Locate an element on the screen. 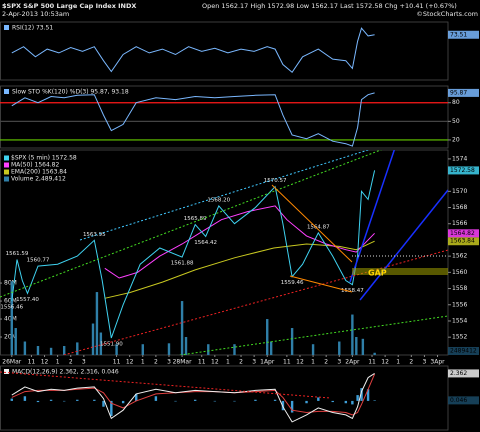 Image resolution: width=480 pixels, height=432 pixels. last-value-label: 1563.84 is located at coordinates (462, 241).